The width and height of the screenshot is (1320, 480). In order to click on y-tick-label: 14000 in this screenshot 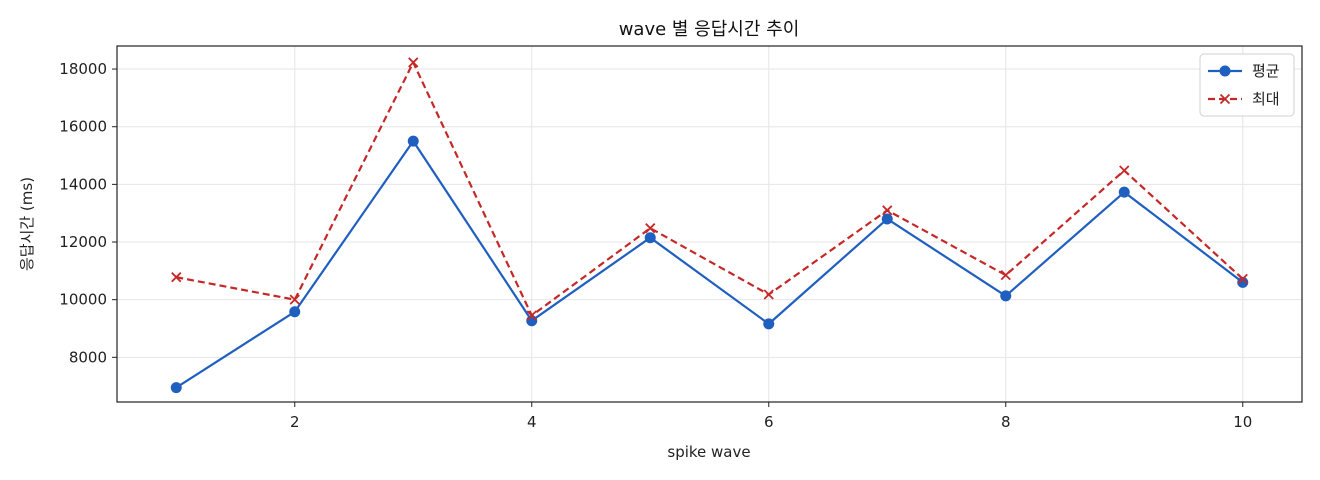, I will do `click(83, 184)`.